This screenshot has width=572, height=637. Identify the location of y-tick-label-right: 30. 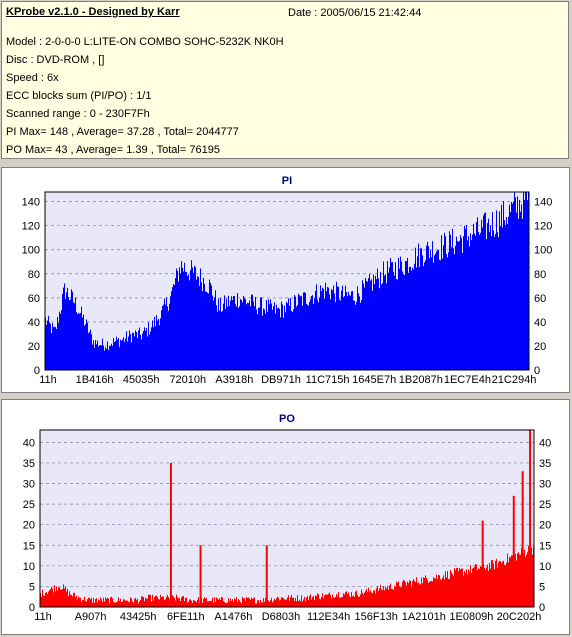
(545, 485).